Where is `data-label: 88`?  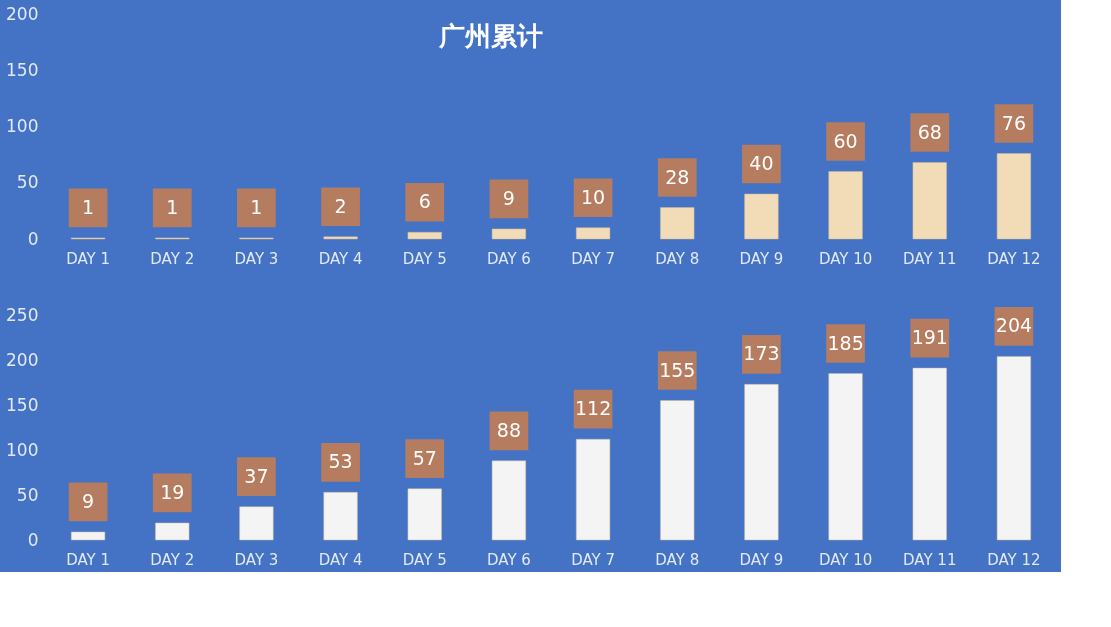 data-label: 88 is located at coordinates (509, 429).